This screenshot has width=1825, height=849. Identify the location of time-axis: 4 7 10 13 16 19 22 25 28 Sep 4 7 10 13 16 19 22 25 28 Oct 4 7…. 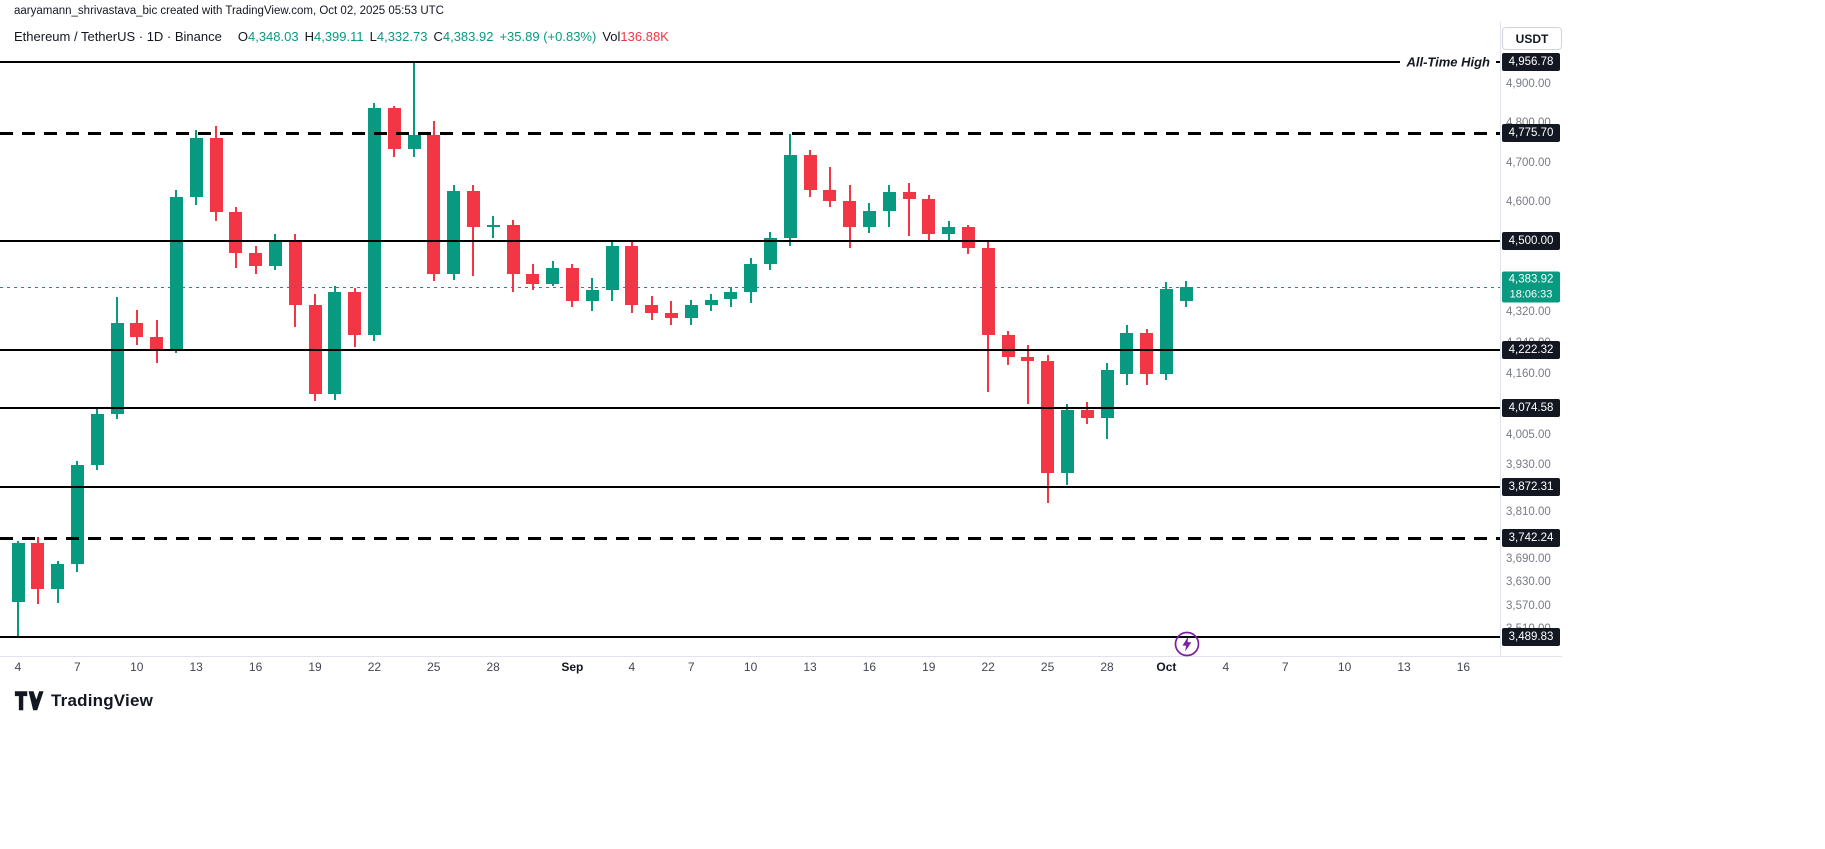
(750, 669).